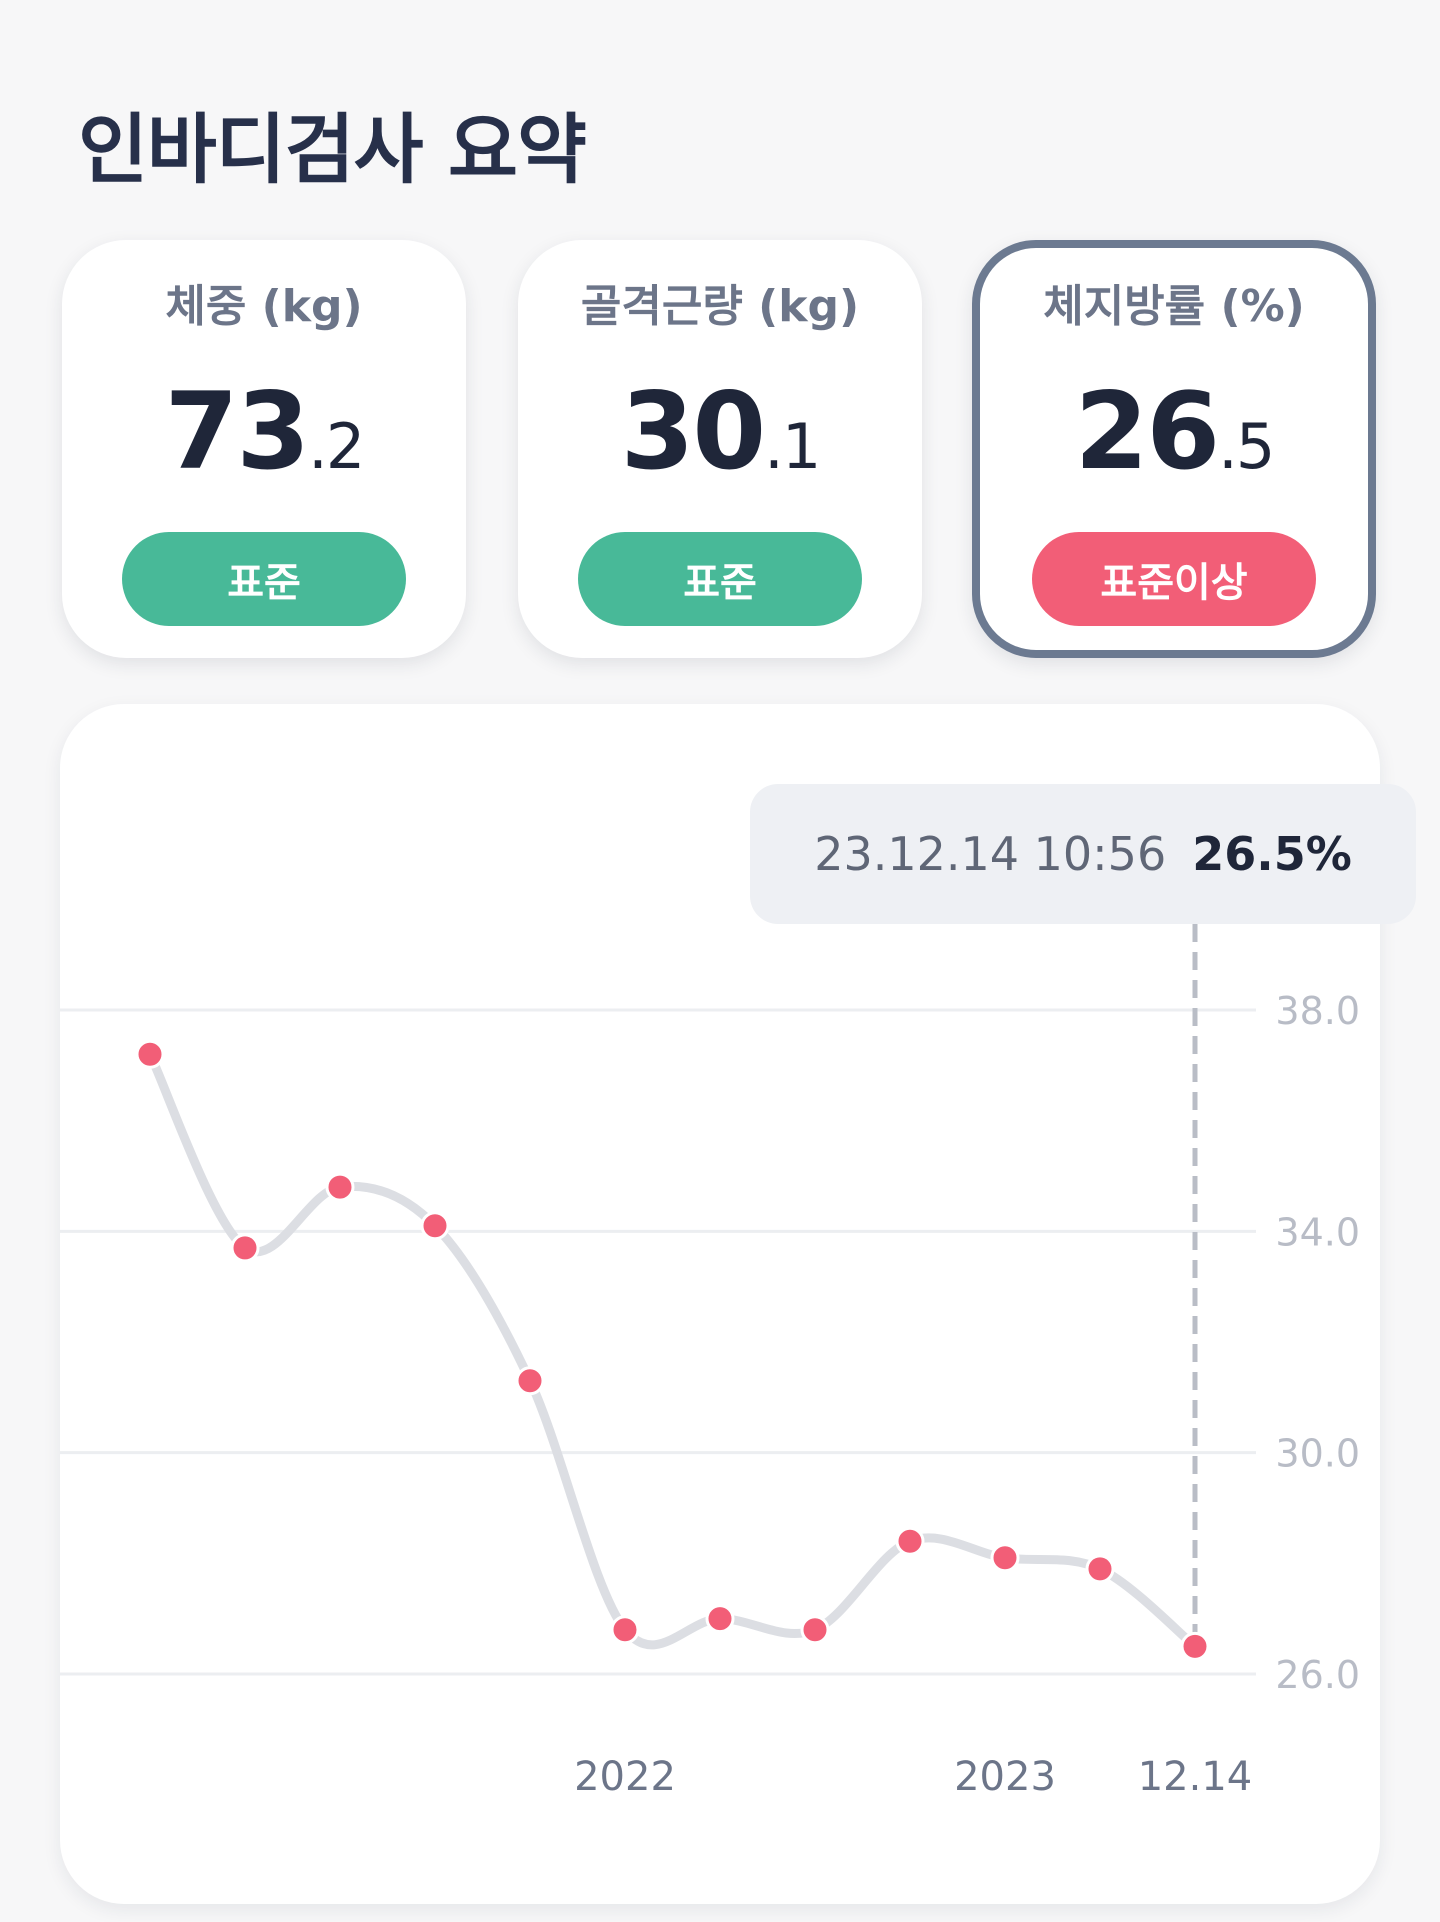  Describe the element at coordinates (721, 431) in the screenshot. I see `skeletal-muscle-value: 30.1` at that location.